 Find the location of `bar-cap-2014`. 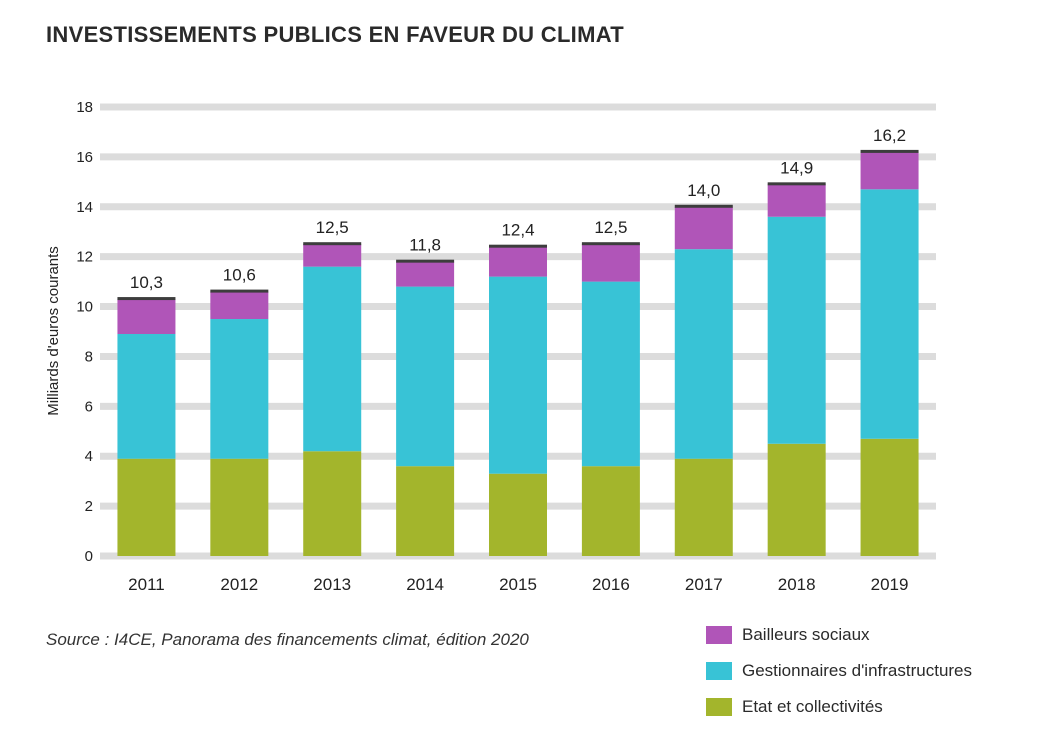

bar-cap-2014 is located at coordinates (425, 261).